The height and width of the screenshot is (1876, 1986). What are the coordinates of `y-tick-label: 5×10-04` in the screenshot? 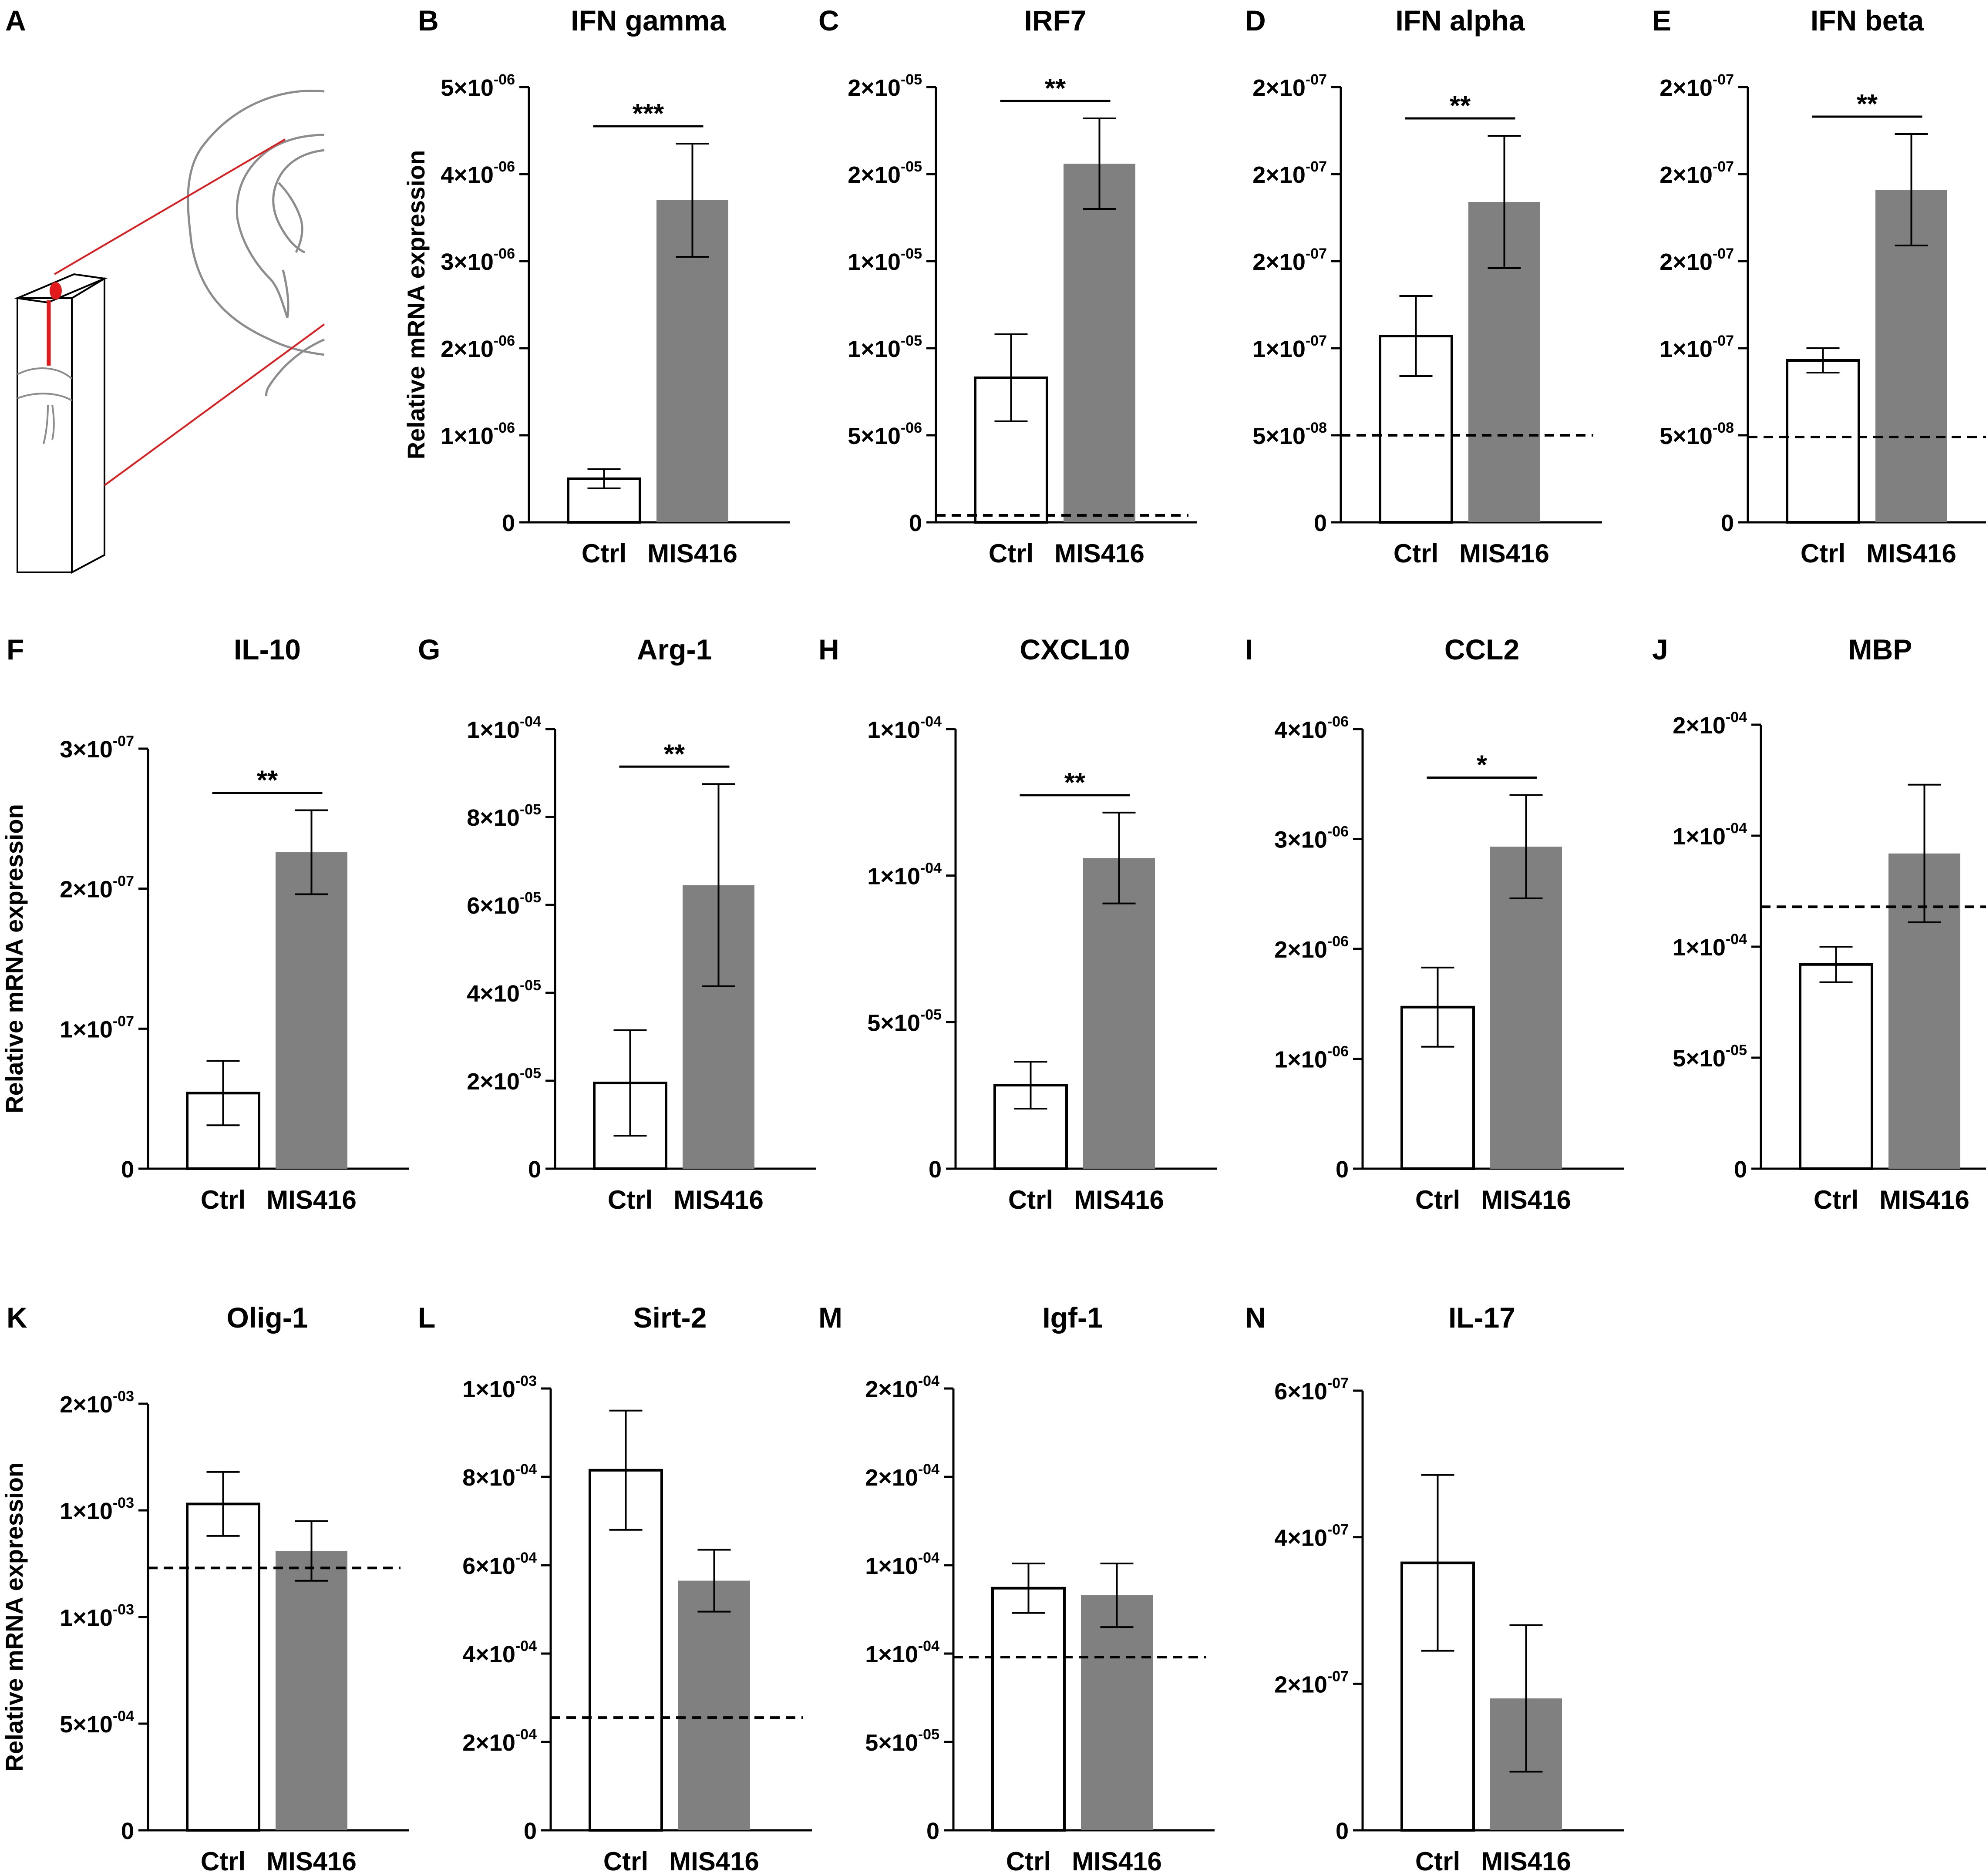 It's located at (97, 1723).